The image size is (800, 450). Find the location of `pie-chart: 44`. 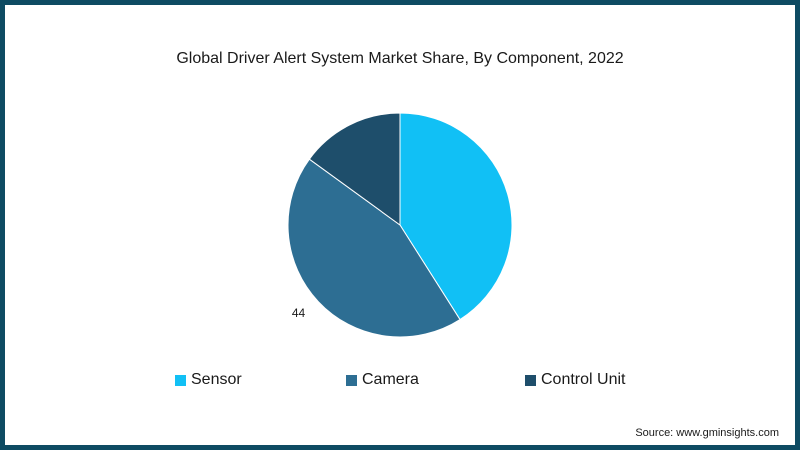

pie-chart: 44 is located at coordinates (400, 225).